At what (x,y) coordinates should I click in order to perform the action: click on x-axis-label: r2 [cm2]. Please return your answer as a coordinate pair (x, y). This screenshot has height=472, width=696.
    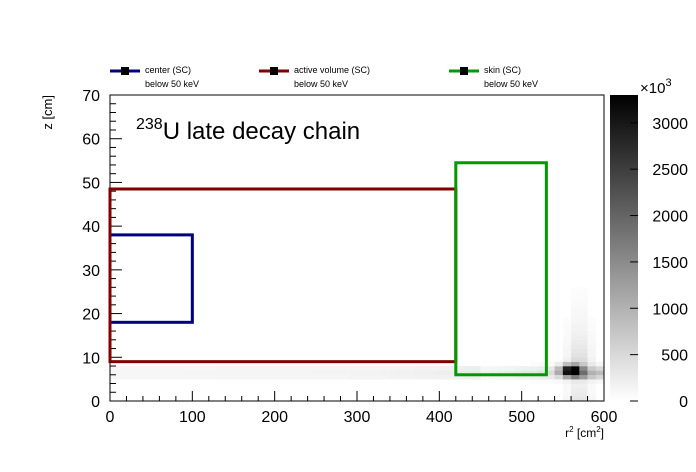
    Looking at the image, I should click on (584, 432).